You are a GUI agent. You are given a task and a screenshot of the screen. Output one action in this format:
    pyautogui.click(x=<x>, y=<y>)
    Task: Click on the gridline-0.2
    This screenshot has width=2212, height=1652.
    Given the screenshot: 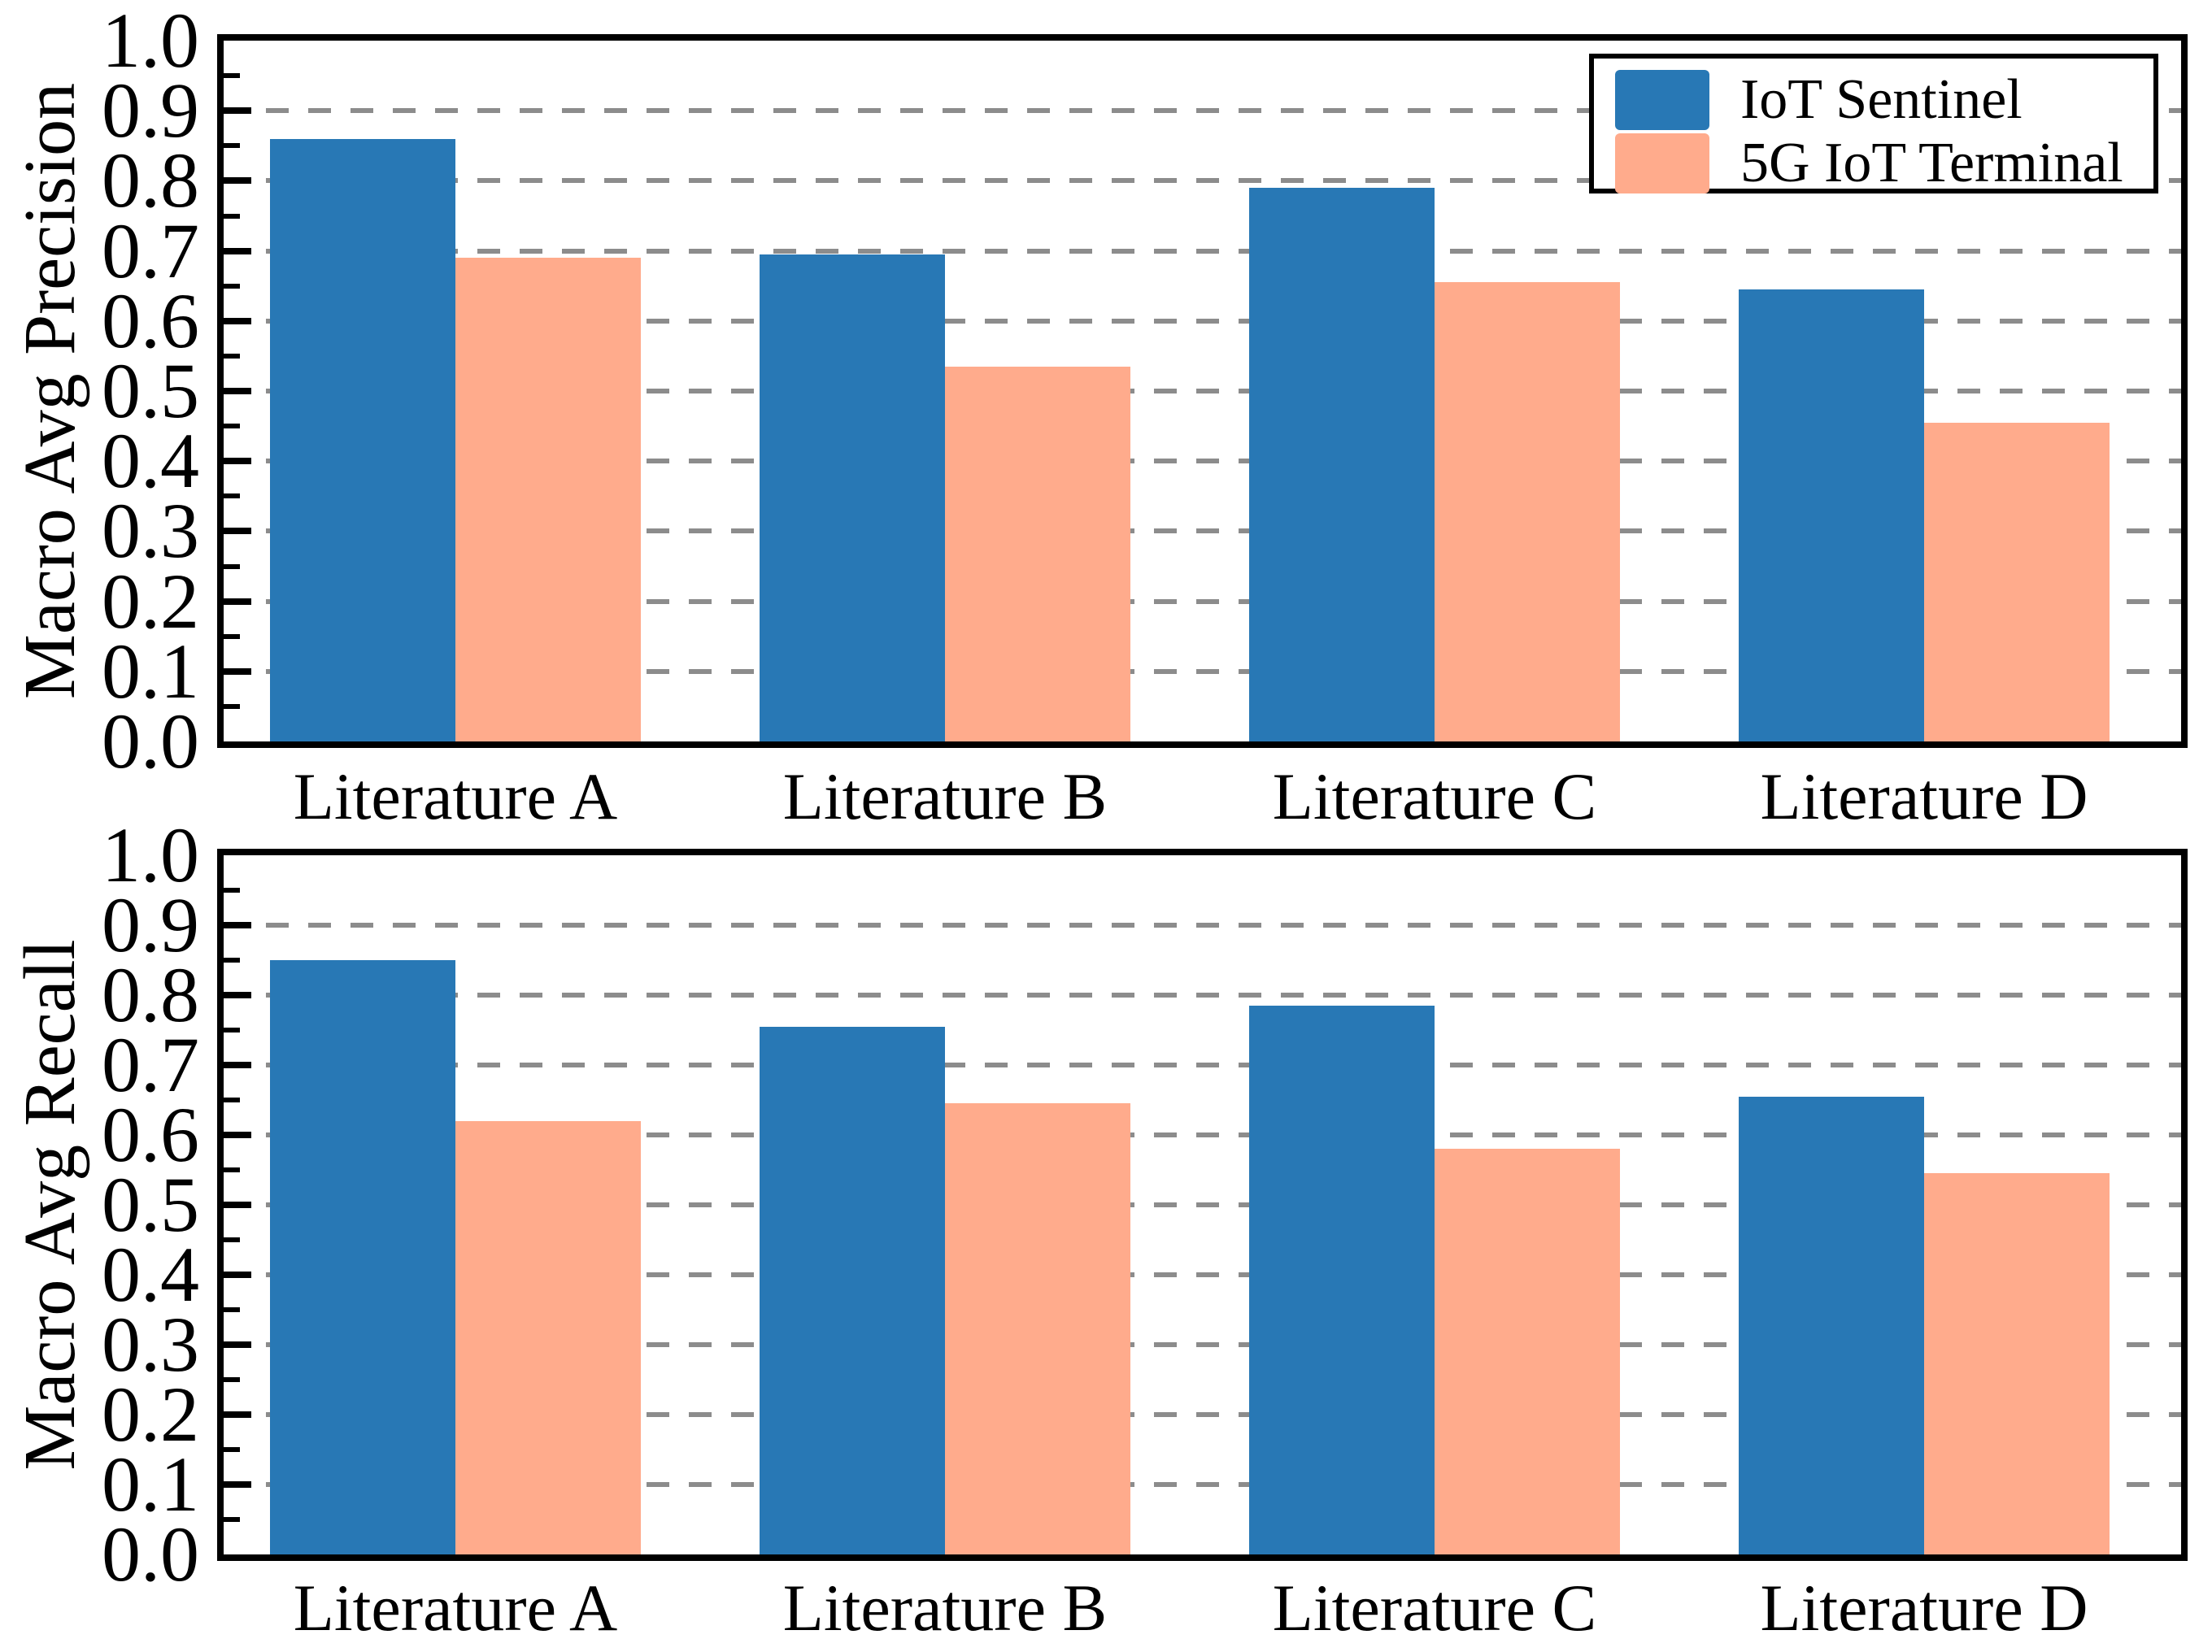 What is the action you would take?
    pyautogui.click(x=1202, y=601)
    